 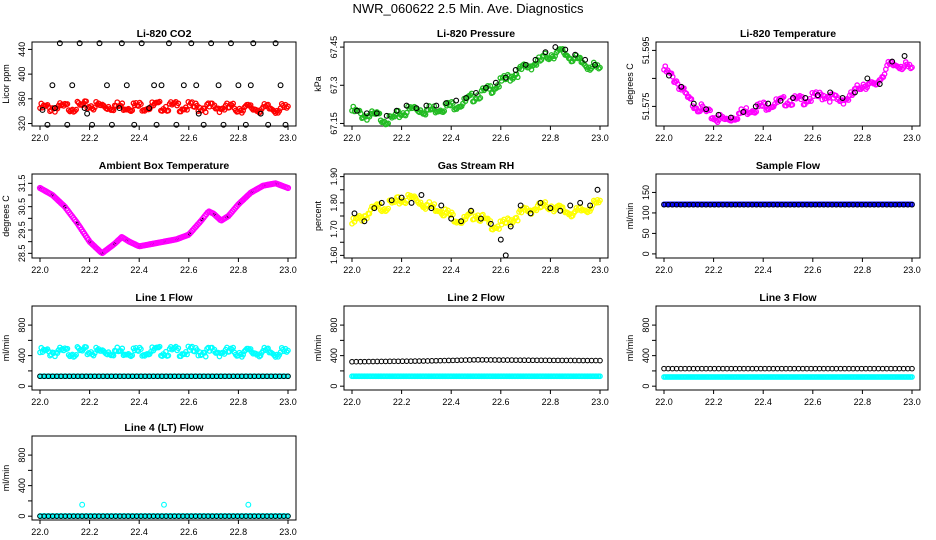 I want to click on chart-title: Line 3 Flow, so click(x=788, y=298).